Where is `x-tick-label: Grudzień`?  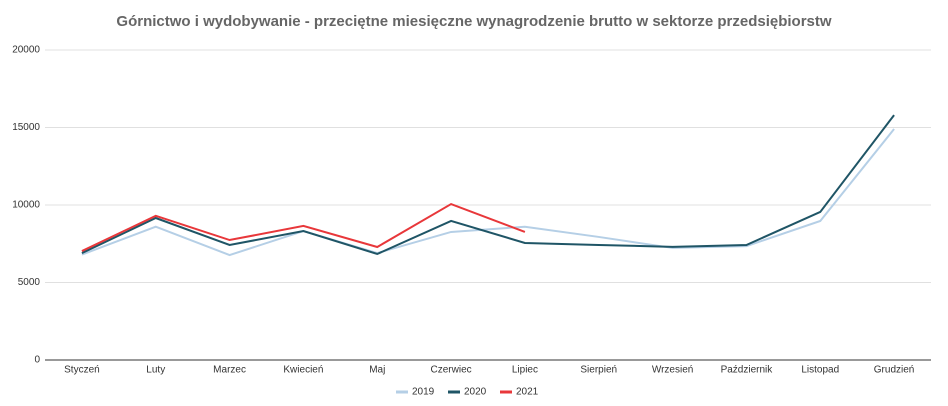
x-tick-label: Grudzień is located at coordinates (894, 370).